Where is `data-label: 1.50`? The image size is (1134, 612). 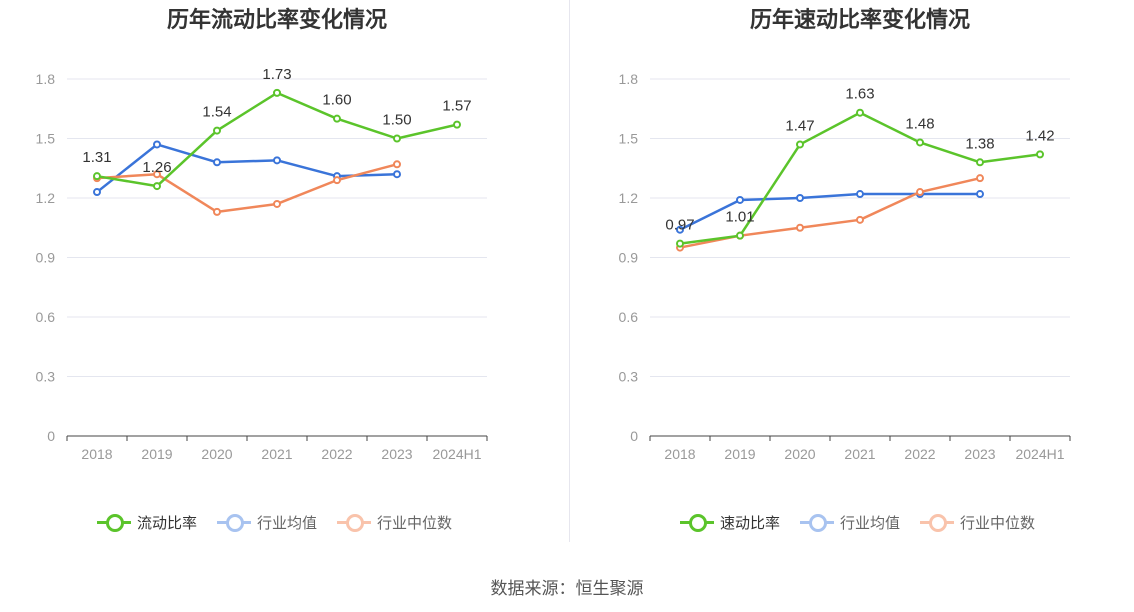
data-label: 1.50 is located at coordinates (396, 120).